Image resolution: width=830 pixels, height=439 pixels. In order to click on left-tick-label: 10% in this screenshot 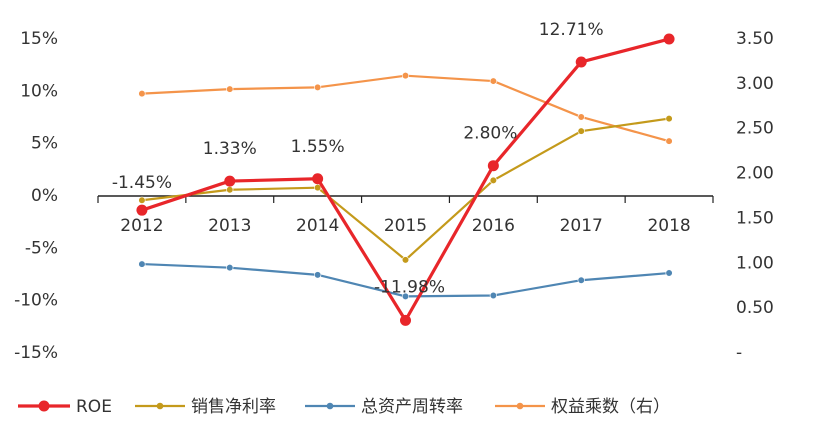, I will do `click(39, 91)`.